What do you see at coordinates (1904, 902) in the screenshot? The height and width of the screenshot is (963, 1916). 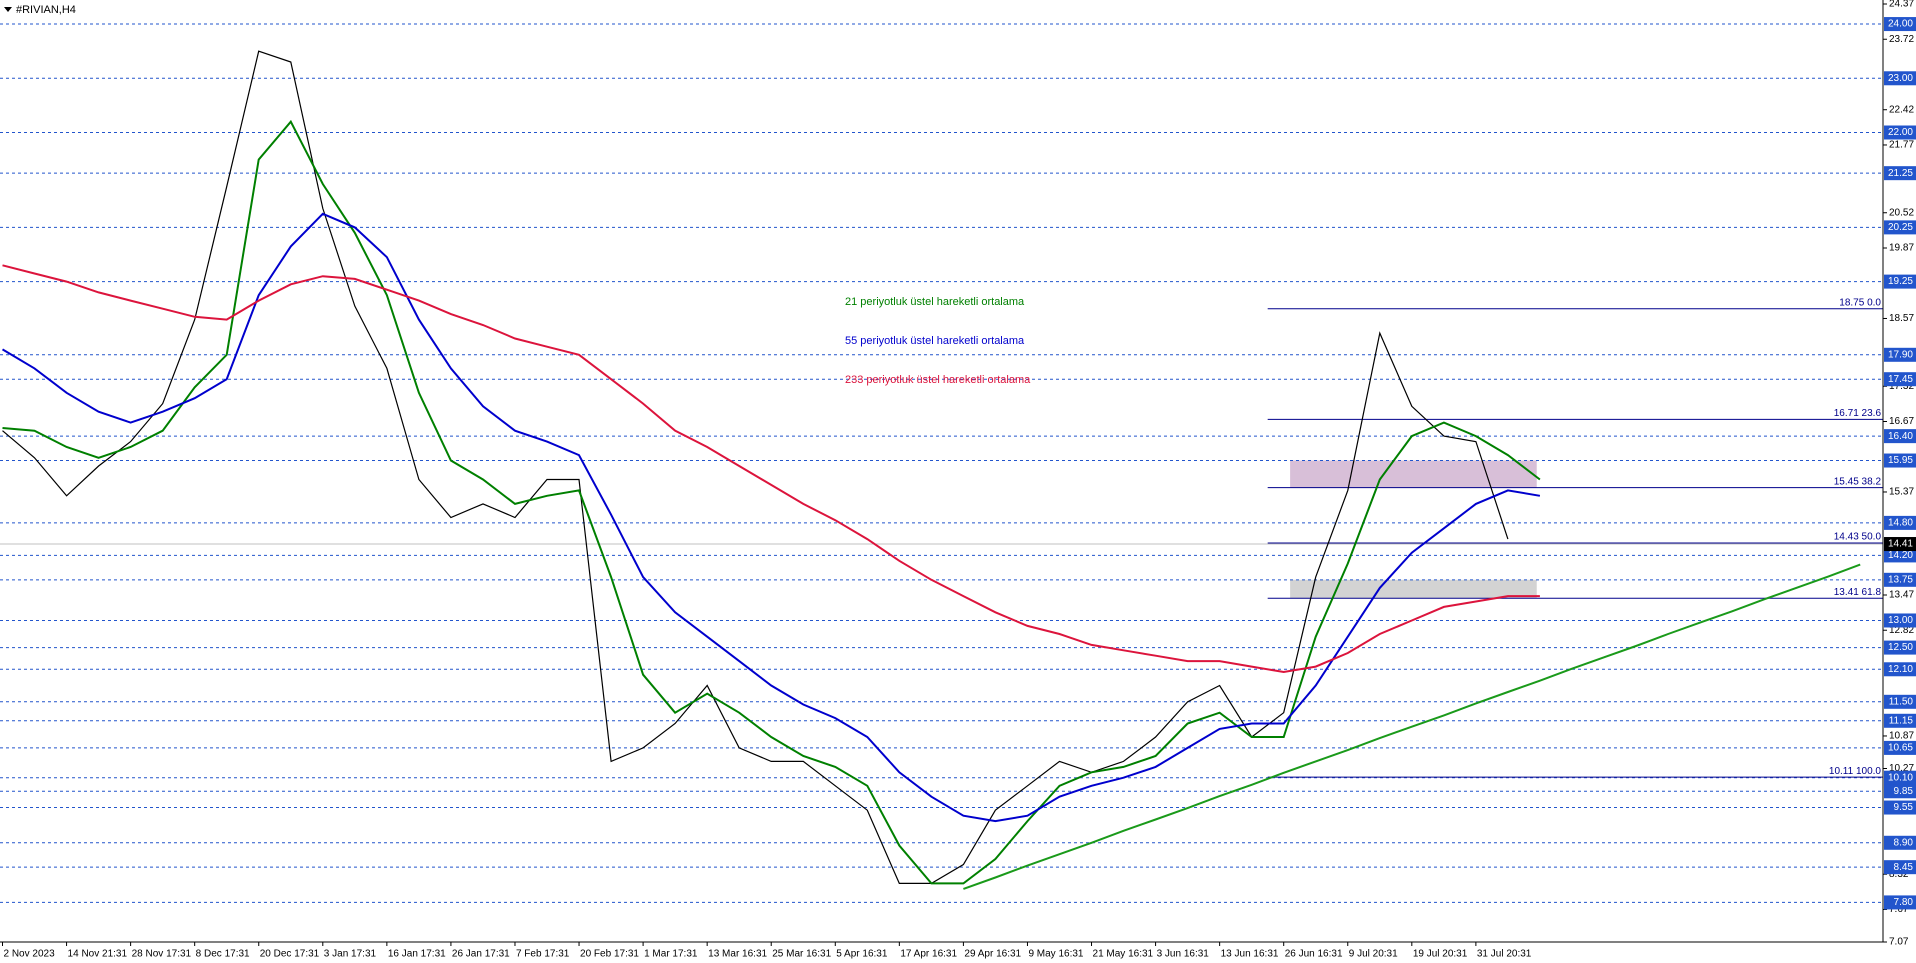 I see `level-label: 7.80` at bounding box center [1904, 902].